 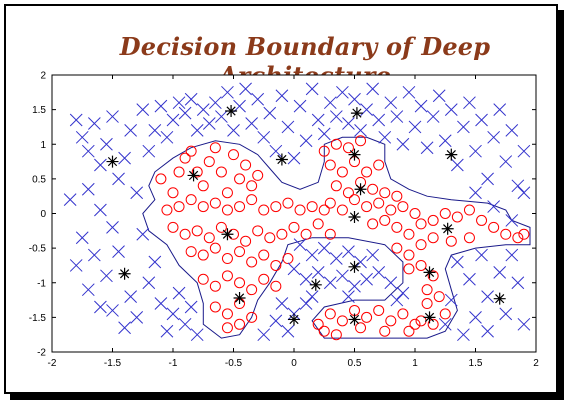 What do you see at coordinates (43, 214) in the screenshot?
I see `y-tick-label: 0` at bounding box center [43, 214].